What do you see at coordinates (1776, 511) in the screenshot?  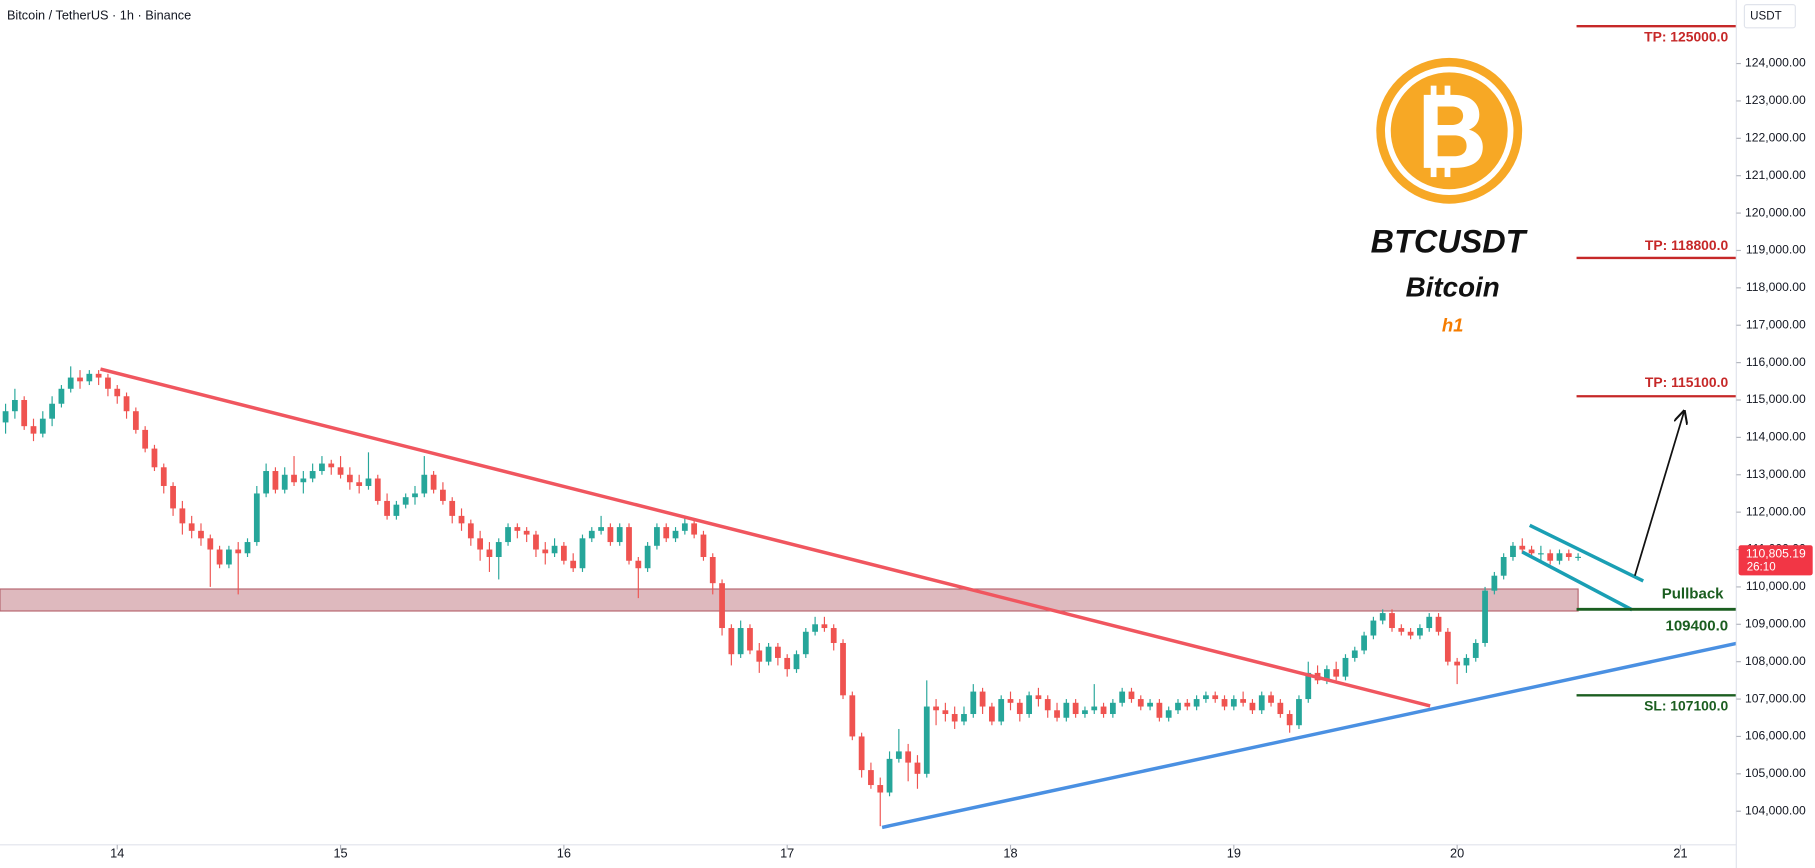 I see `y-tick-label: 112,000.00` at bounding box center [1776, 511].